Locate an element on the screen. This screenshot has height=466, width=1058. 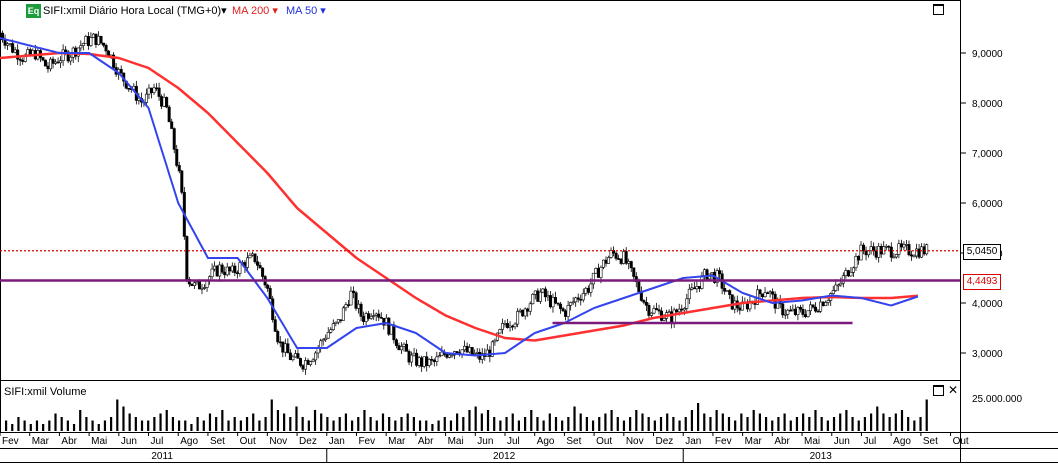
y-tick-label: 7,0000 is located at coordinates (987, 154).